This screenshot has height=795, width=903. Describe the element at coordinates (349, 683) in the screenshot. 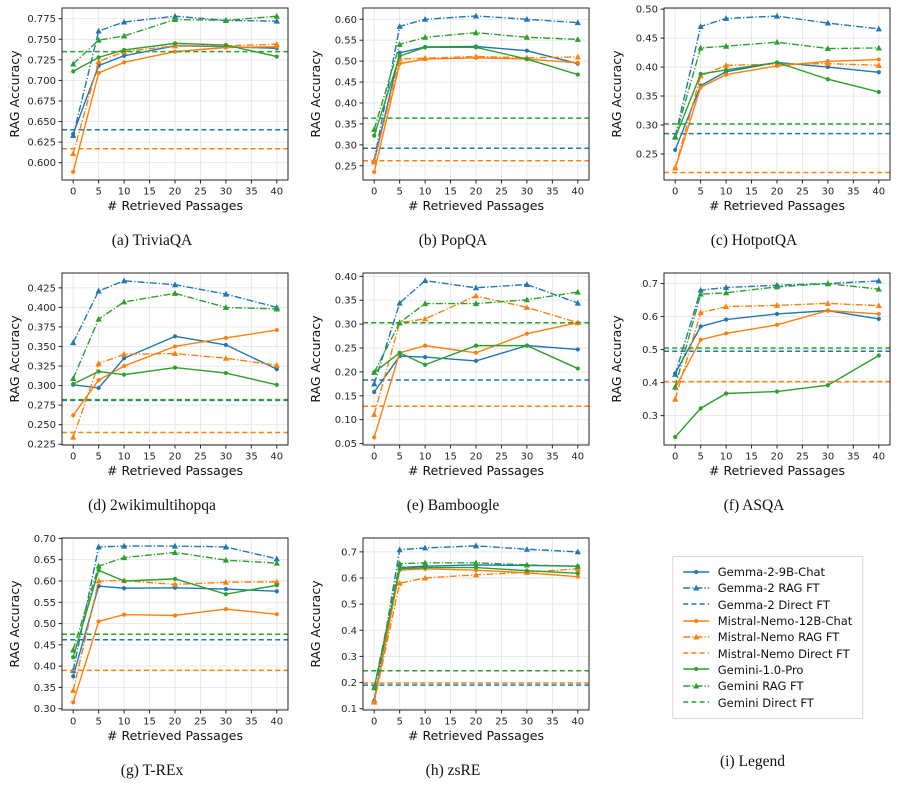

I see `svg-text: 0.2` at that location.